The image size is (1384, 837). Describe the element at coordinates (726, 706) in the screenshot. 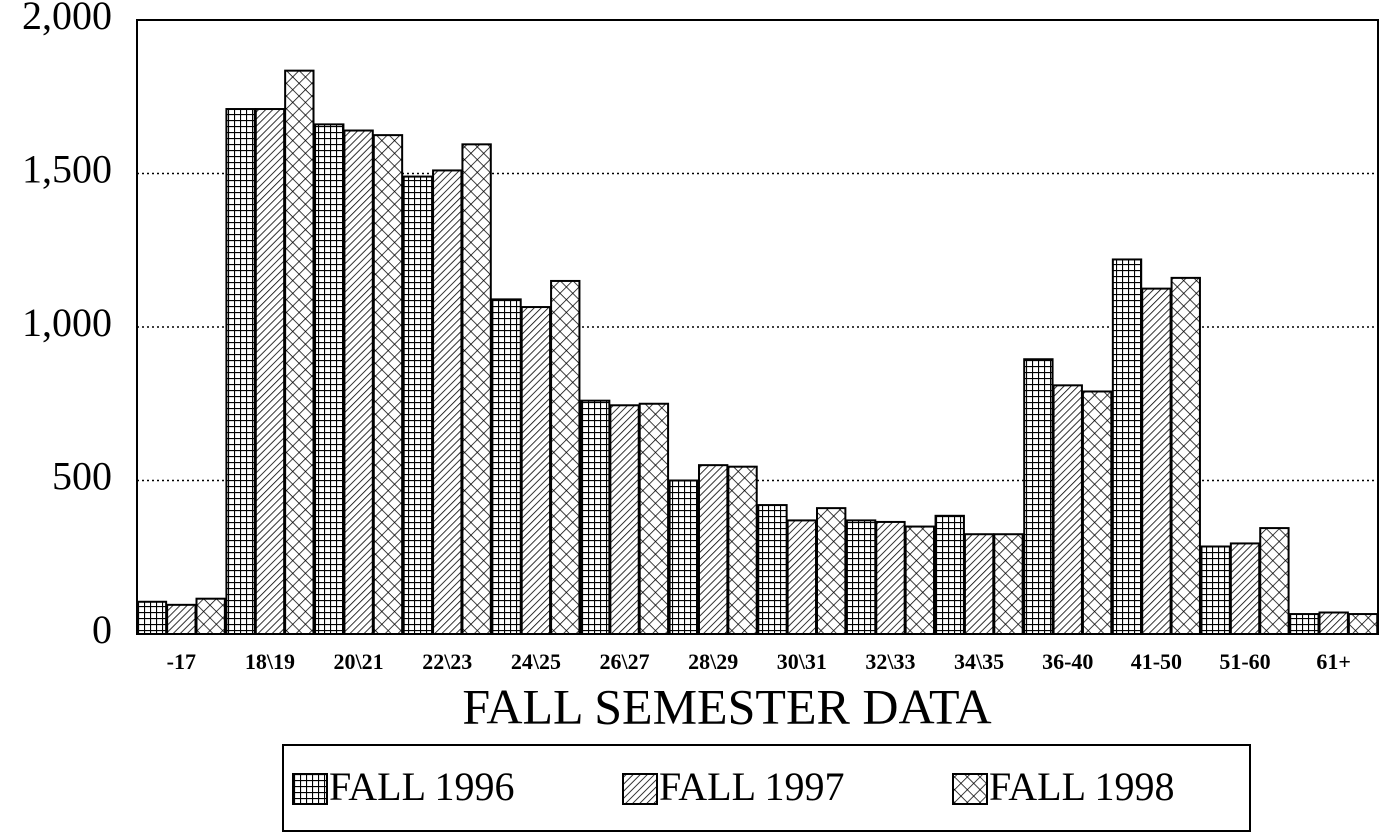

I see `x-axis-title: FALL SEMESTER DATA` at that location.